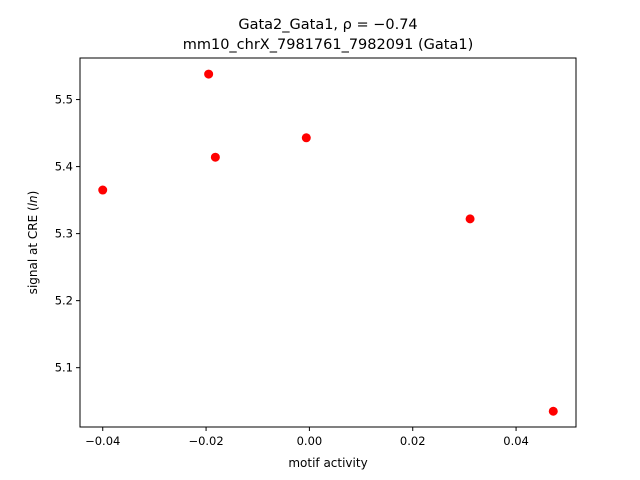  I want to click on x-tick-label: 0.02, so click(413, 441).